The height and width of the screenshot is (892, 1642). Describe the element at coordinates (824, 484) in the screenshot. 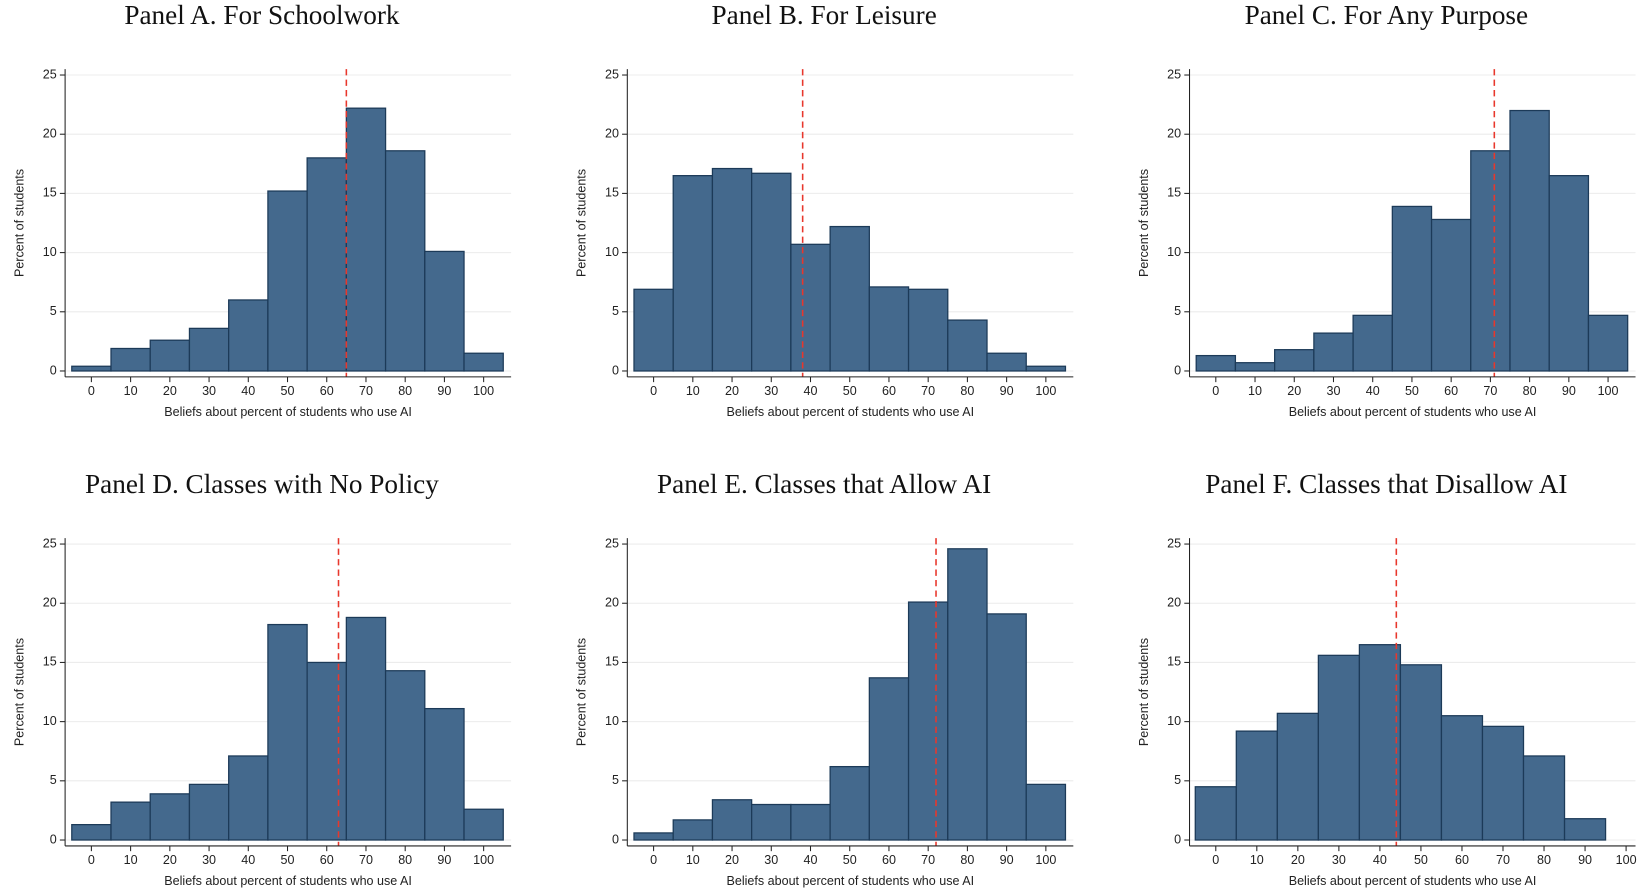

I see `panel-title: Panel E. Classes that Allow AI` at that location.